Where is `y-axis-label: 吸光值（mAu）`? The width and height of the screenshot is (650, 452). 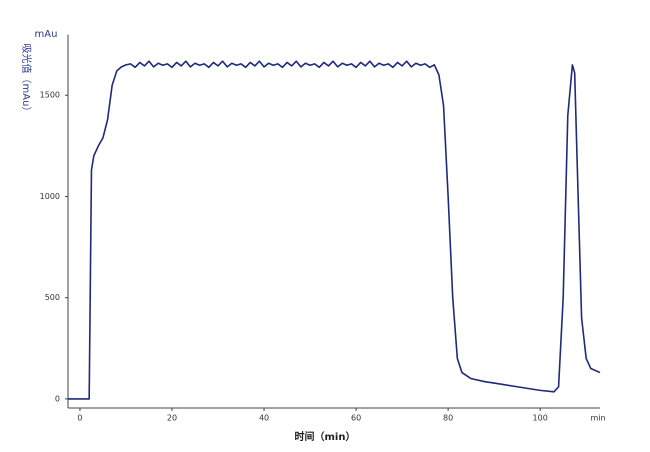
y-axis-label: 吸光值（mAu） is located at coordinates (26, 80).